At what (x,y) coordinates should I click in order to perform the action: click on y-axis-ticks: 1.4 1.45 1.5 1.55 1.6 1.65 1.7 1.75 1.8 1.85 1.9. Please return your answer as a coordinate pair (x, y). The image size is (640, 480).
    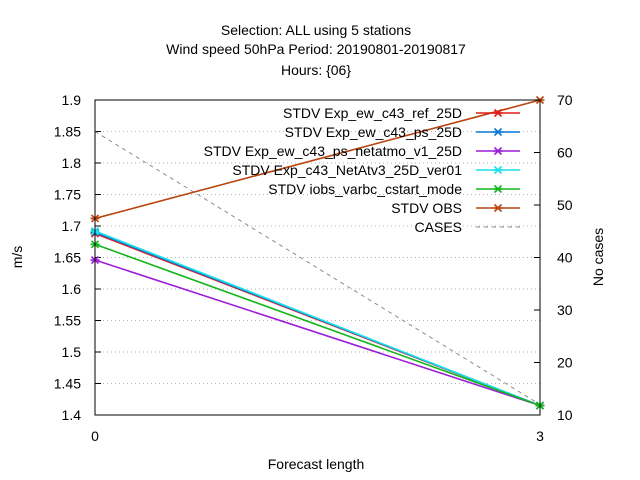
    Looking at the image, I should click on (77, 257).